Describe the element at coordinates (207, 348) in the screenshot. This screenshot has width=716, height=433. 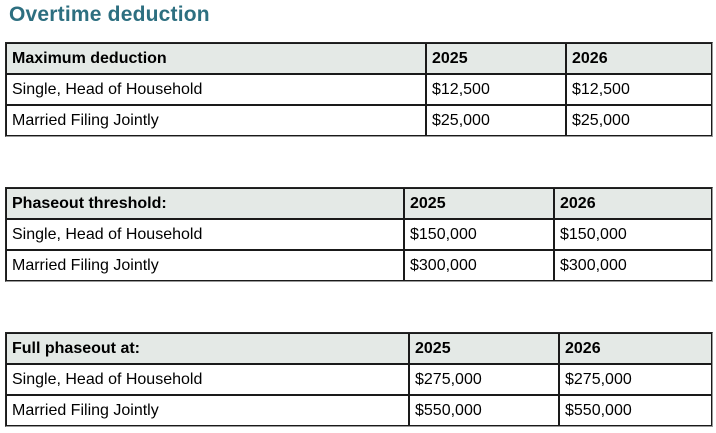
I see `header-label-cell: Full phaseout at:` at that location.